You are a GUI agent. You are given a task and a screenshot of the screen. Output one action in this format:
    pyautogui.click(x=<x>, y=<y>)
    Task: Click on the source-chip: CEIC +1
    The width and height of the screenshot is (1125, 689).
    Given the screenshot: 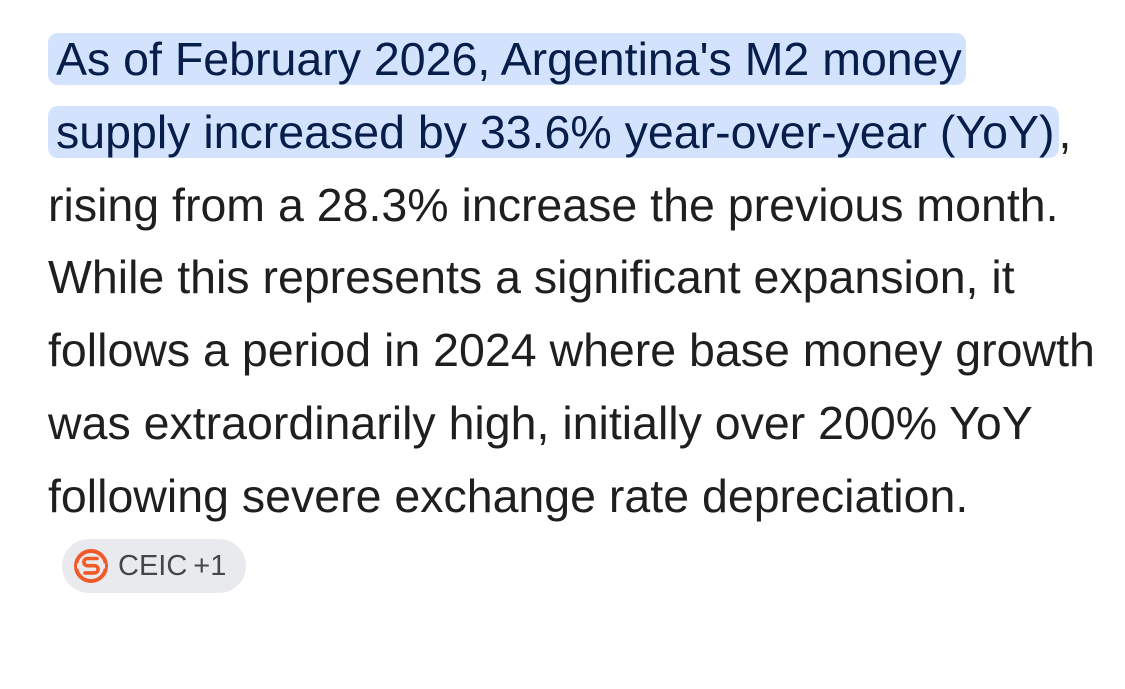 What is the action you would take?
    pyautogui.click(x=154, y=566)
    